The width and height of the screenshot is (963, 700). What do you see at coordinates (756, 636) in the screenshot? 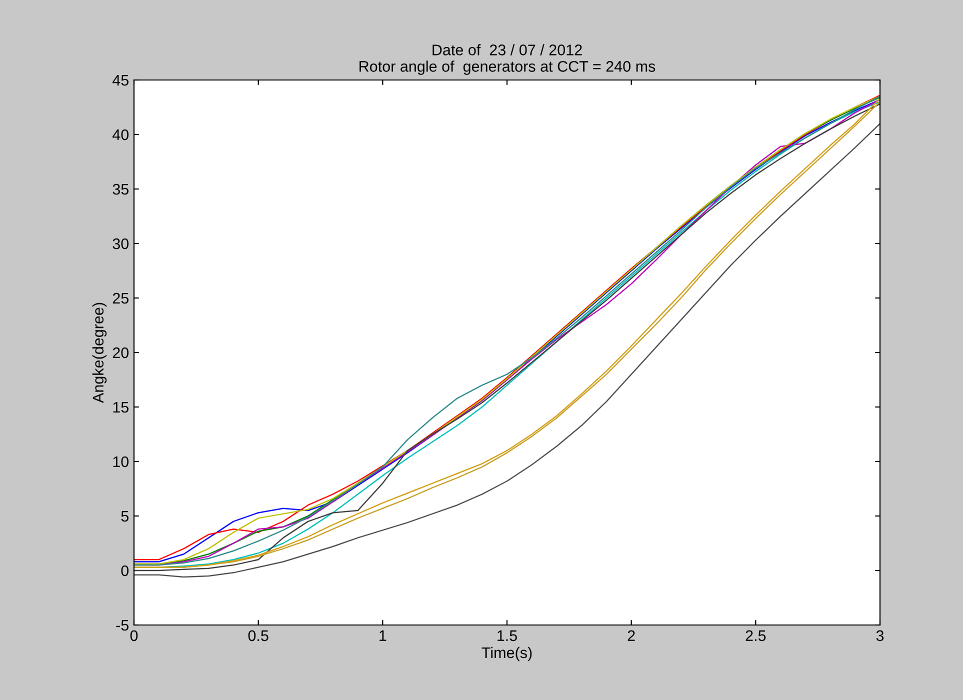
I see `x-tick-label: 2.5` at bounding box center [756, 636].